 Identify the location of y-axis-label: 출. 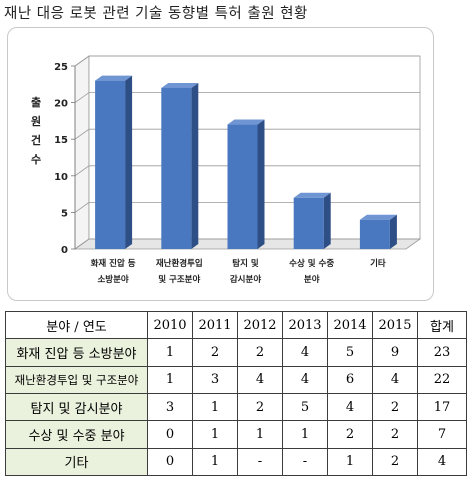
(36, 102).